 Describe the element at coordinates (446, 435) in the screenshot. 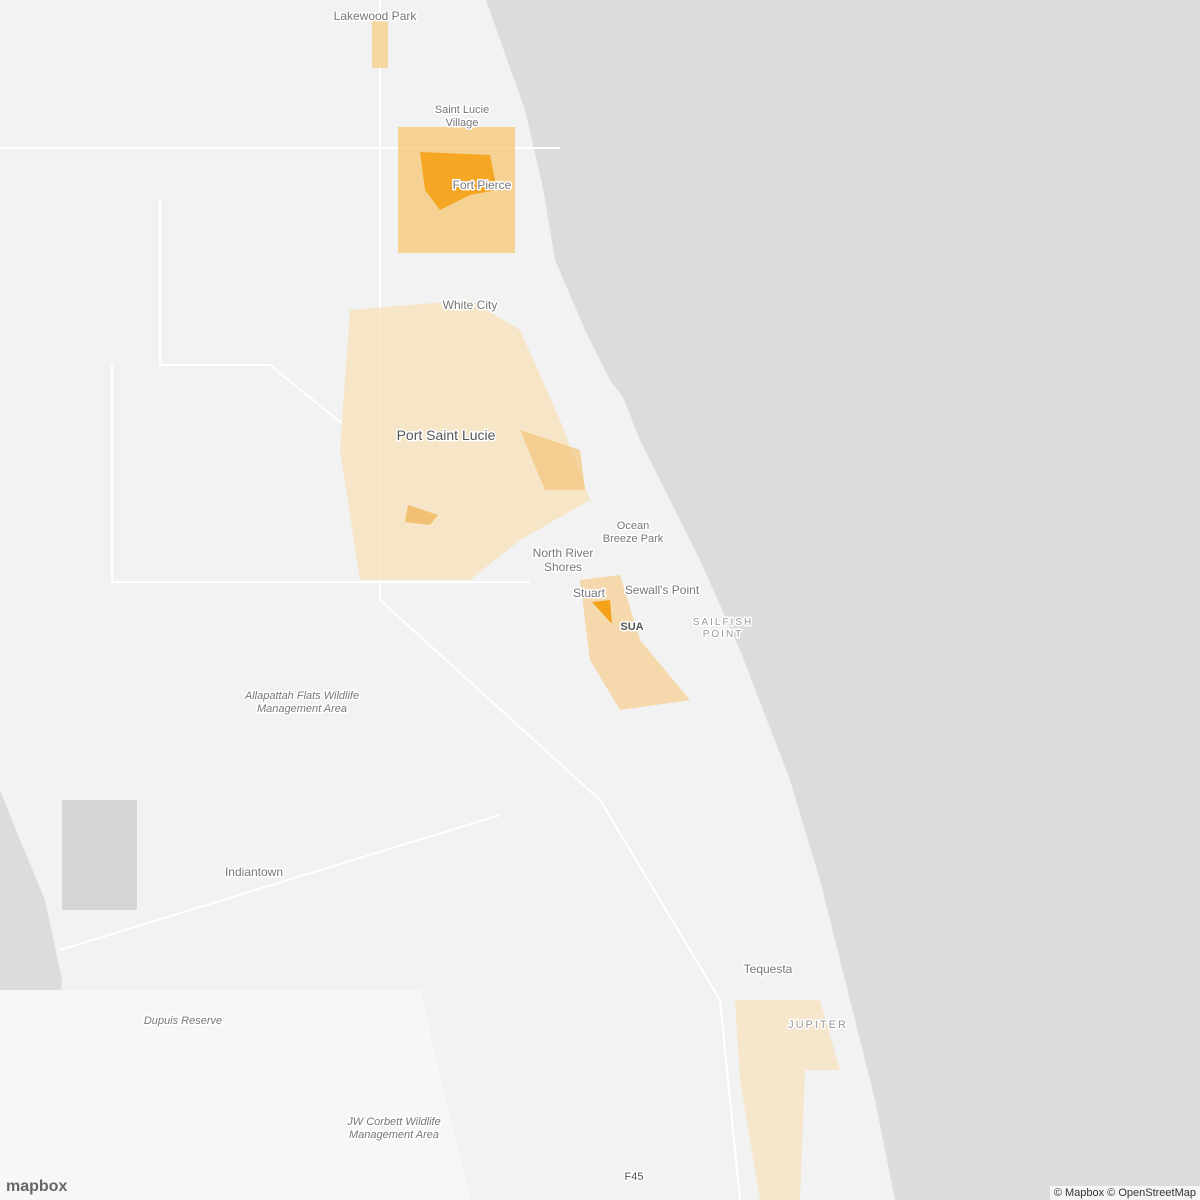

I see `place-label: Port Saint Lucie` at that location.